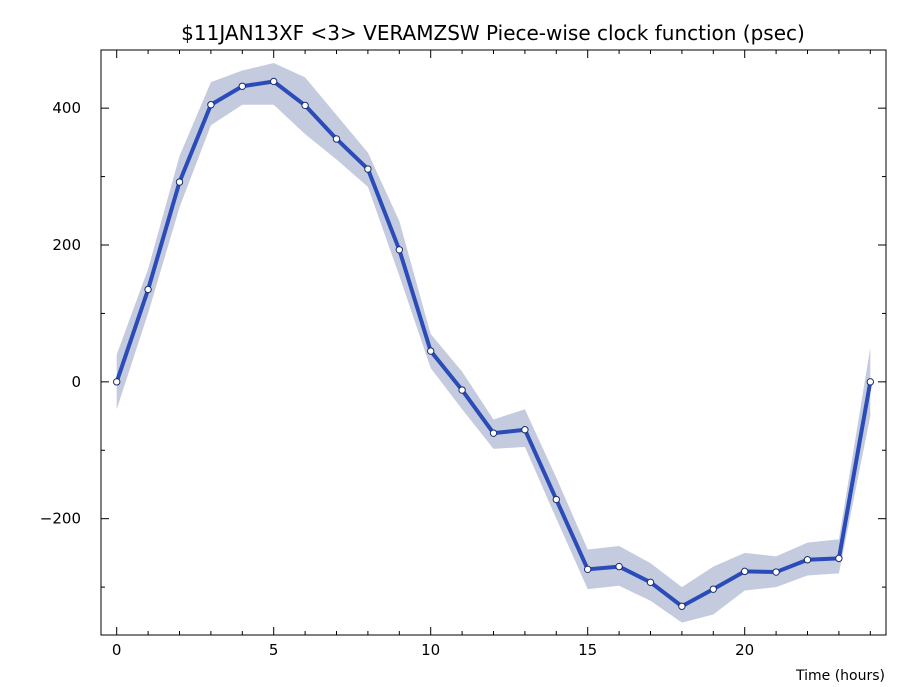  Describe the element at coordinates (117, 650) in the screenshot. I see `x-tick-label: 0` at that location.